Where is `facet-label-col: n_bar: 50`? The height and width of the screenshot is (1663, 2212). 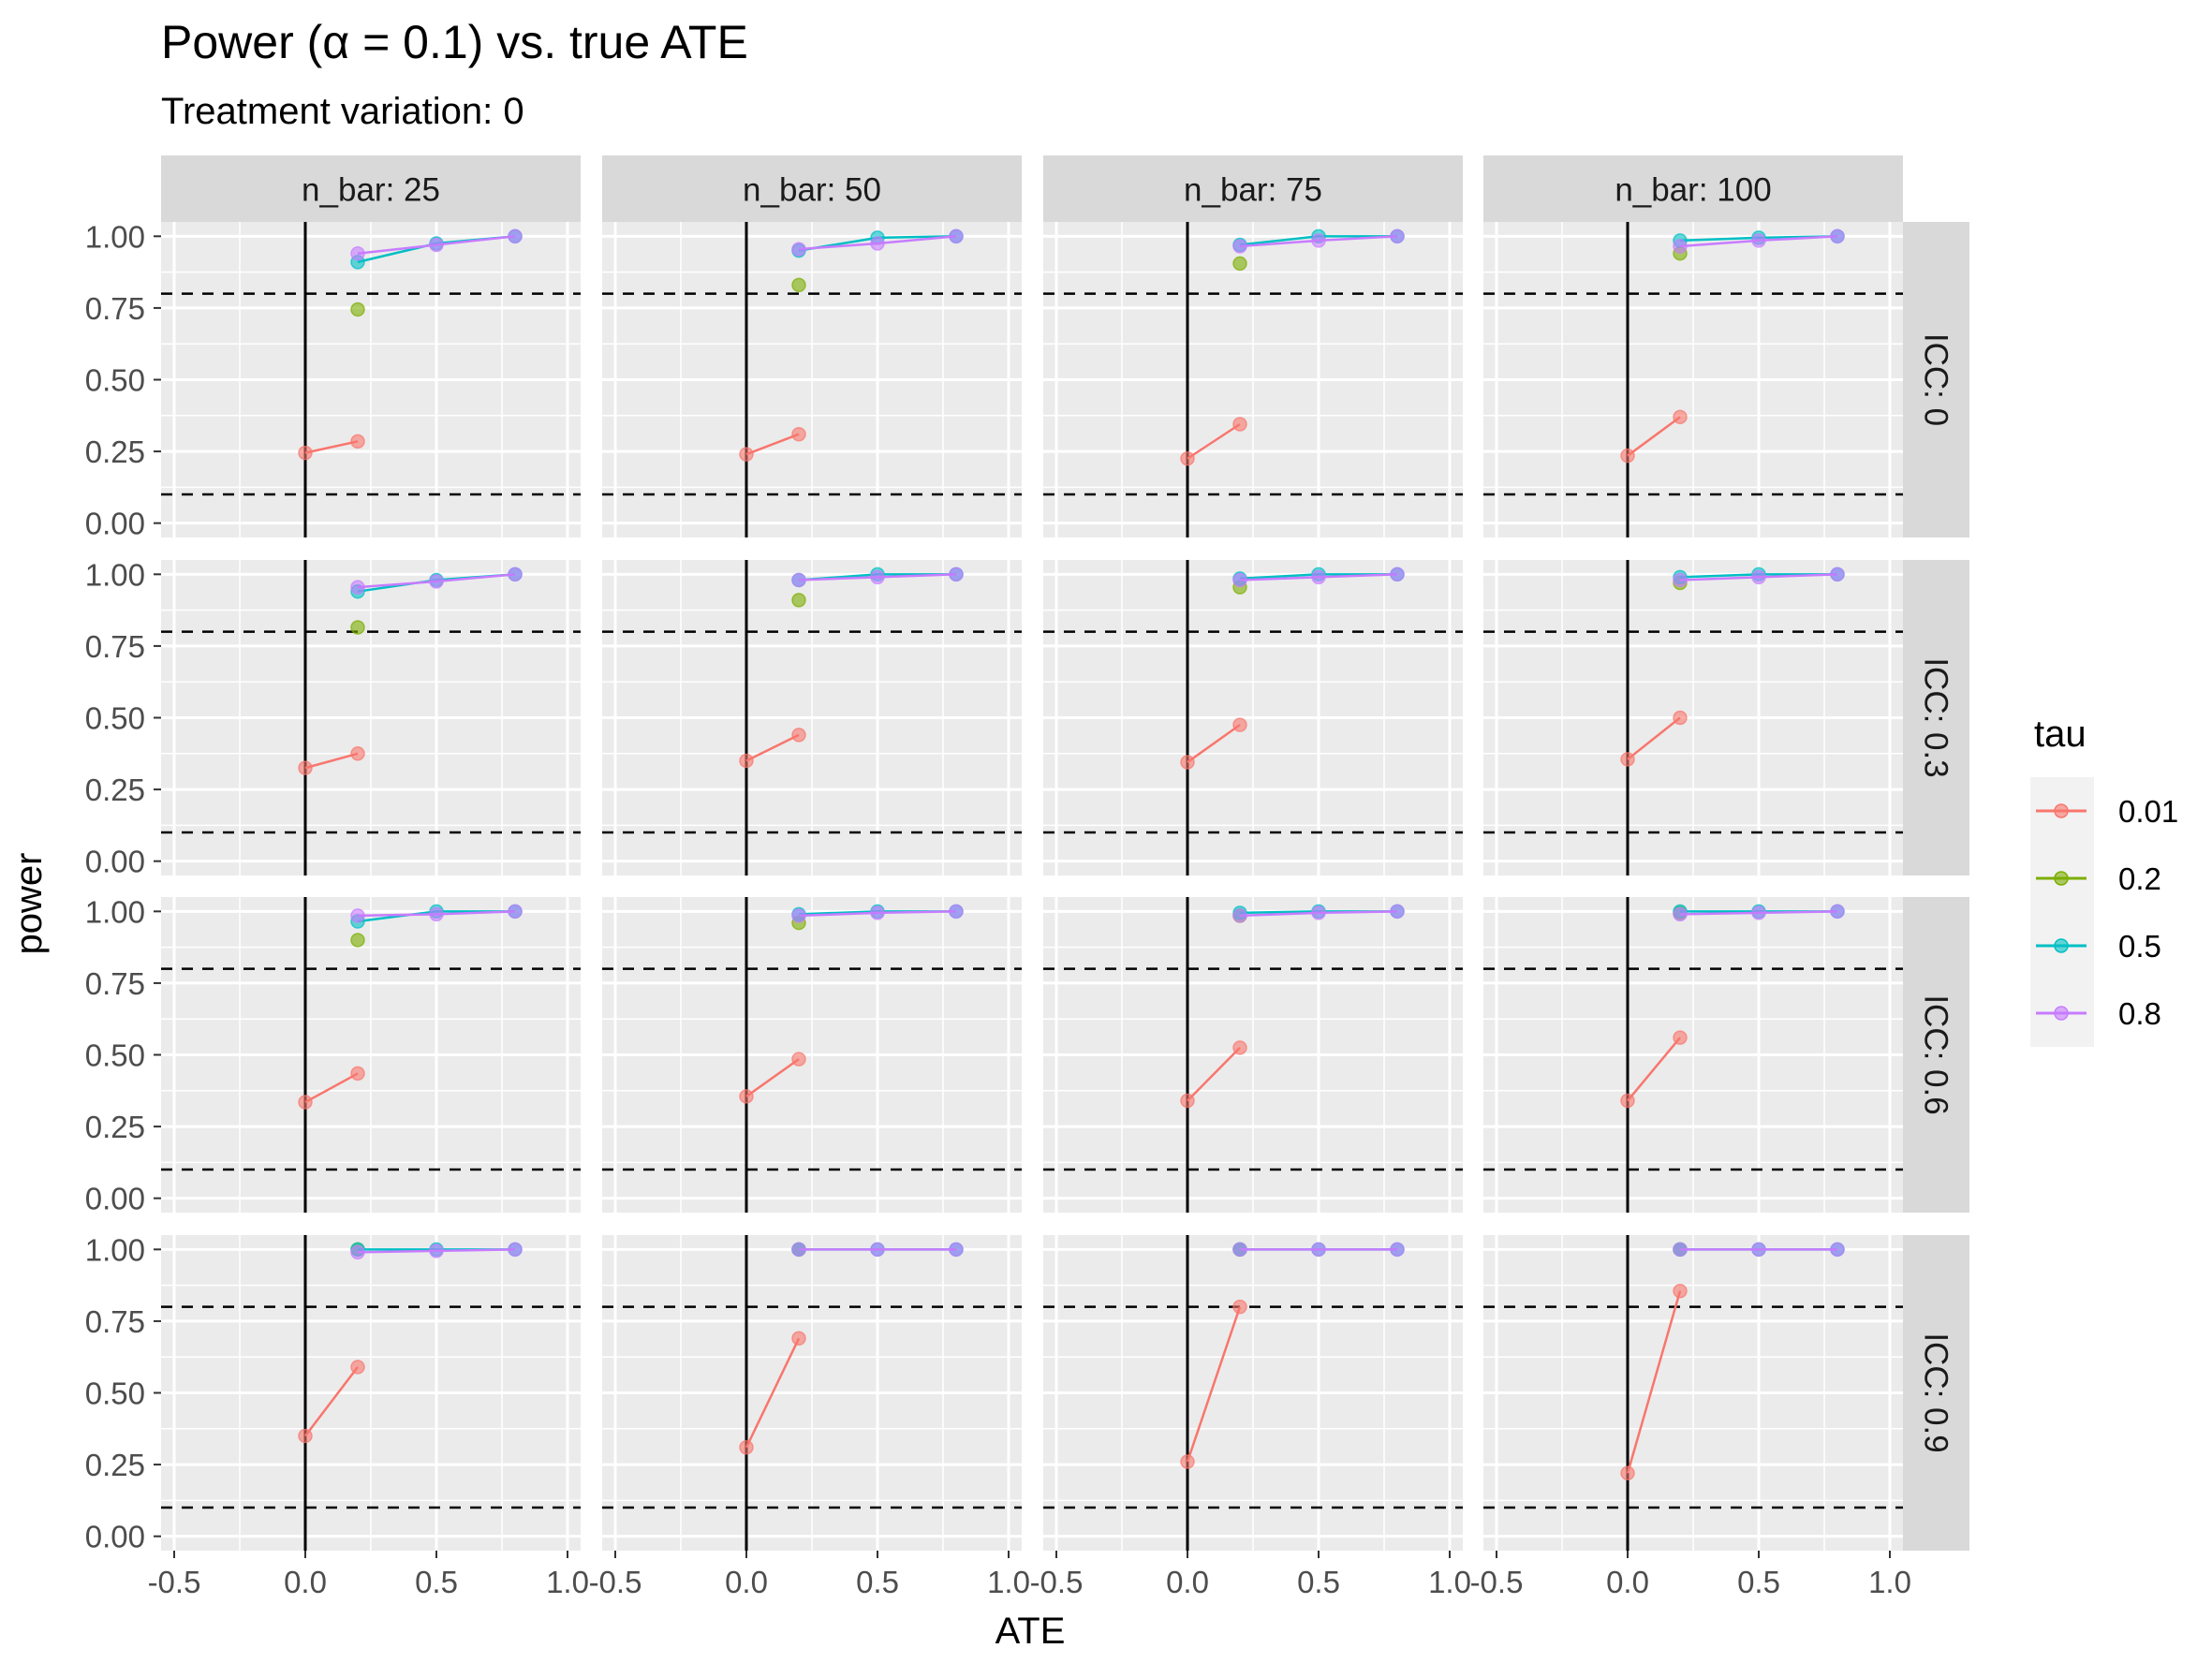 facet-label-col: n_bar: 50 is located at coordinates (812, 190).